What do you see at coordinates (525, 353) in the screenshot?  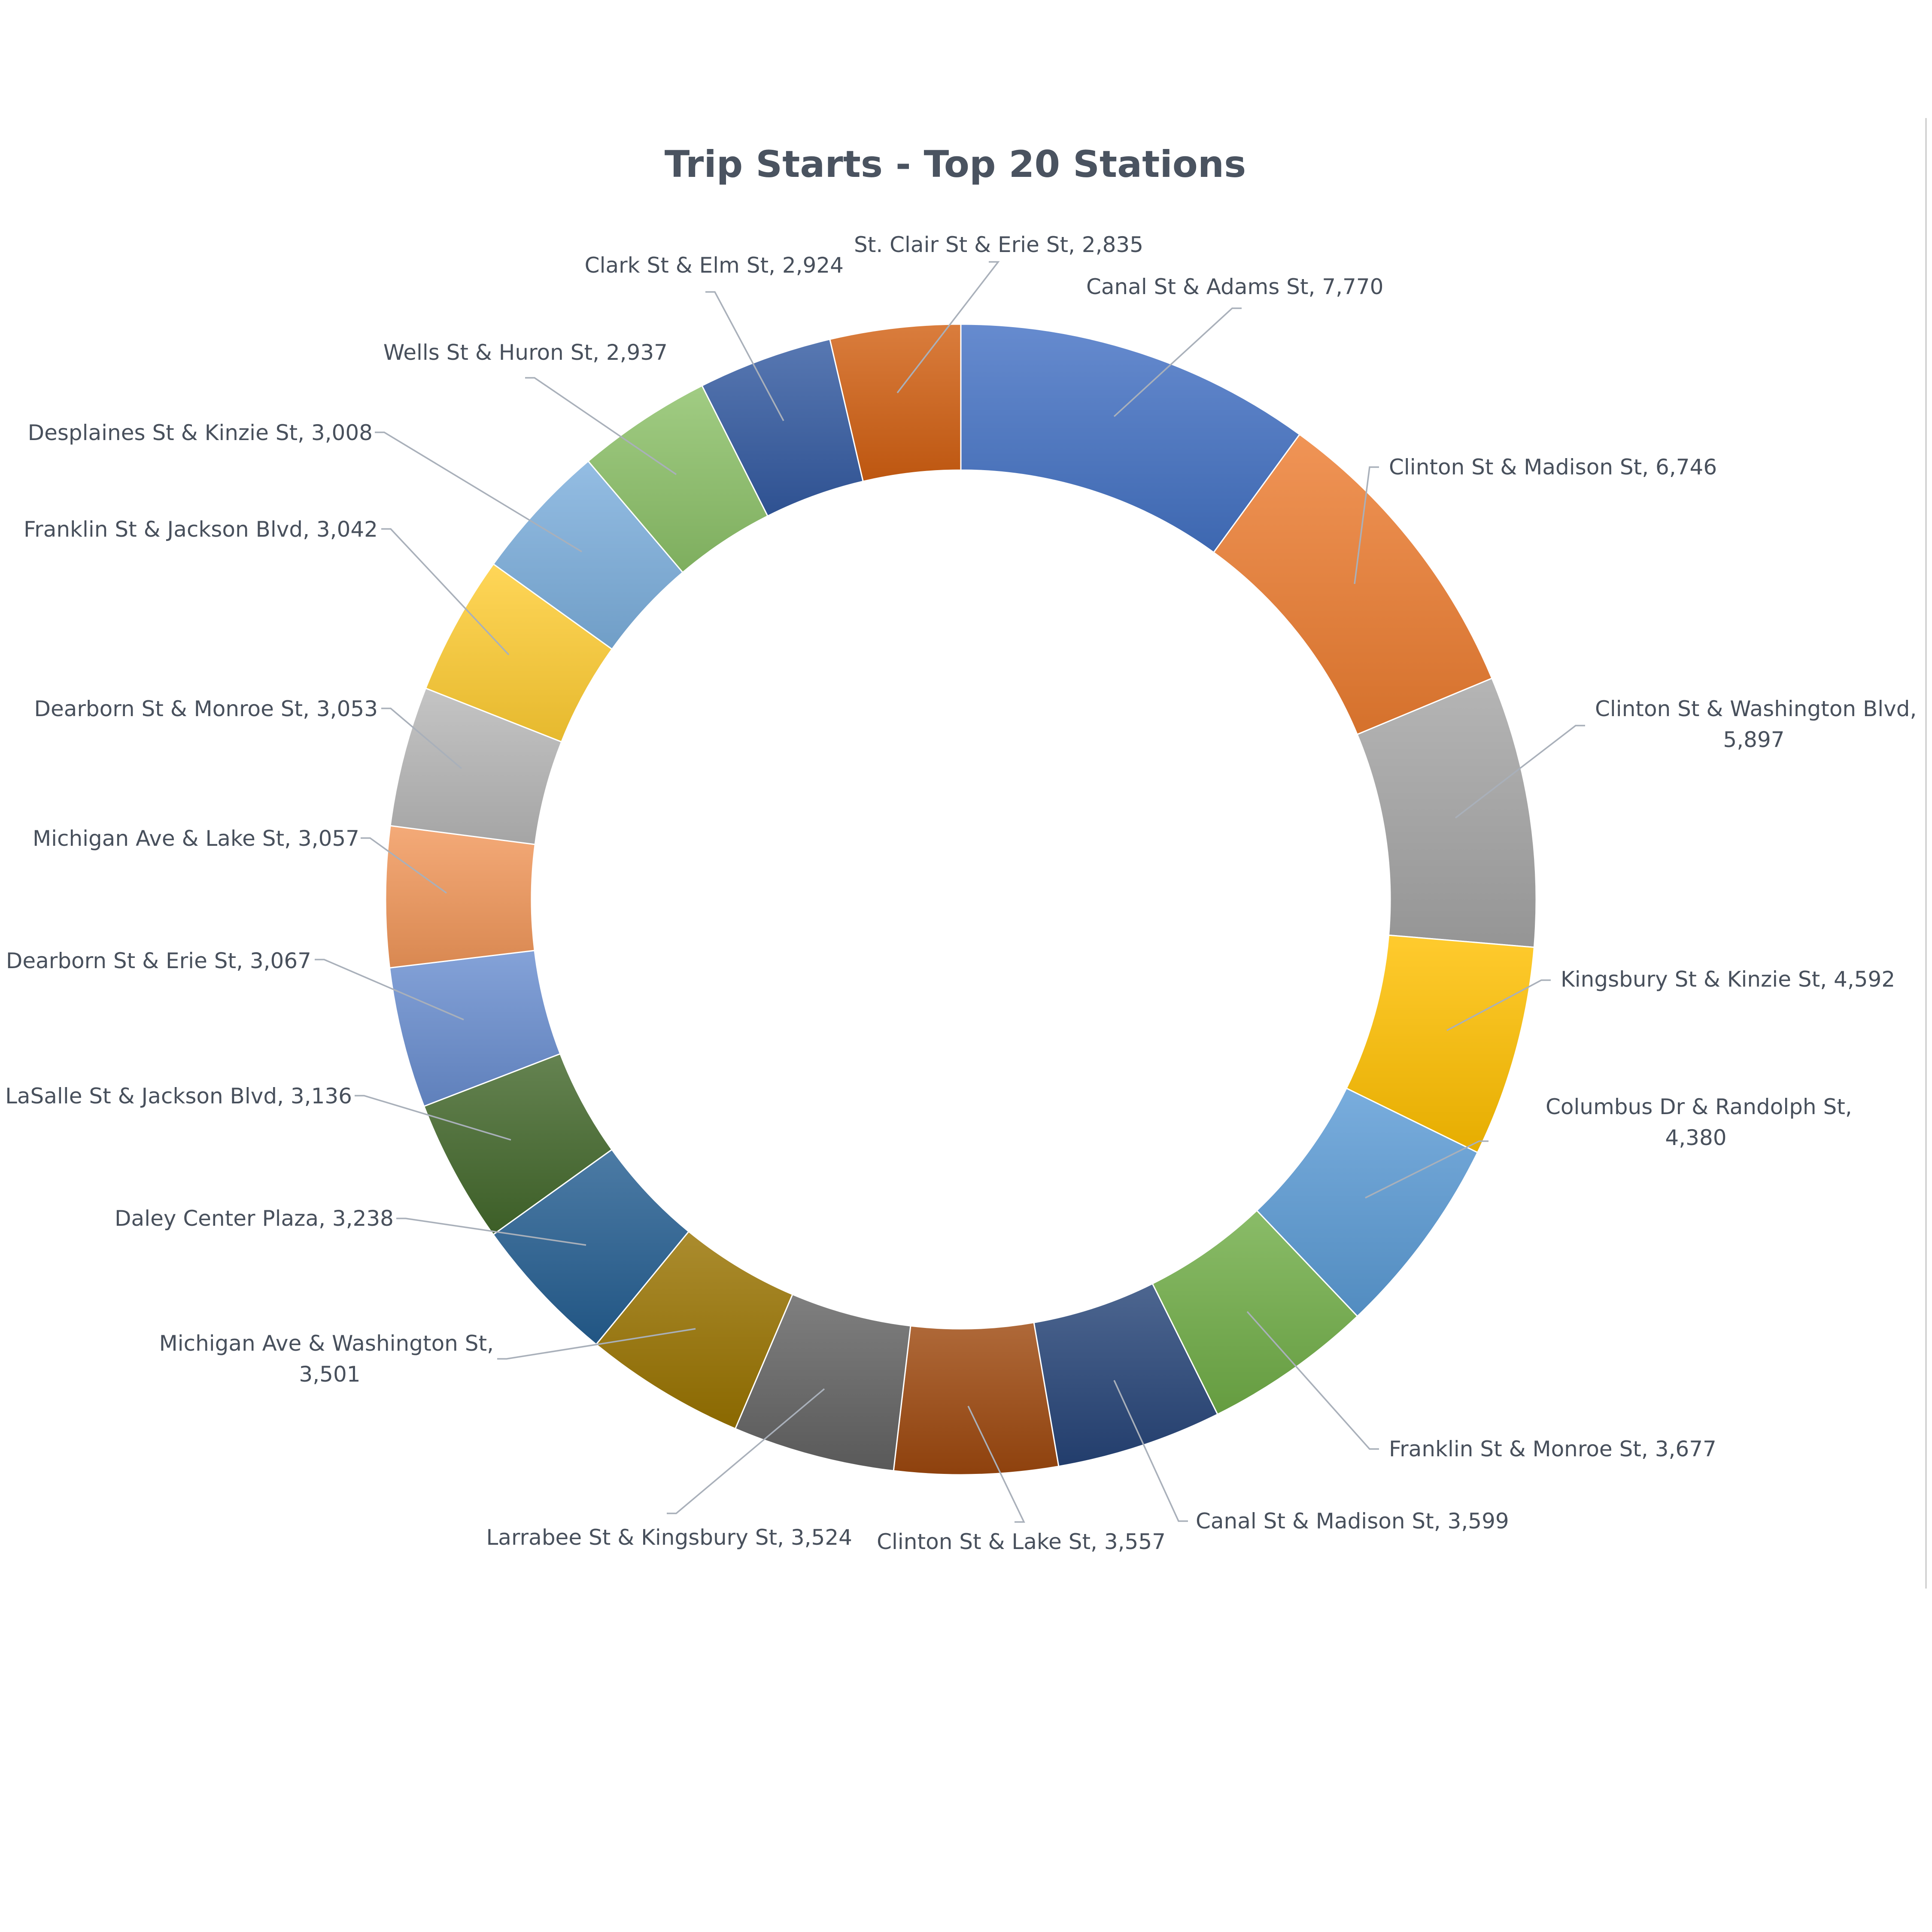 I see `data-label: Wells St & Huron St, 2,937` at bounding box center [525, 353].